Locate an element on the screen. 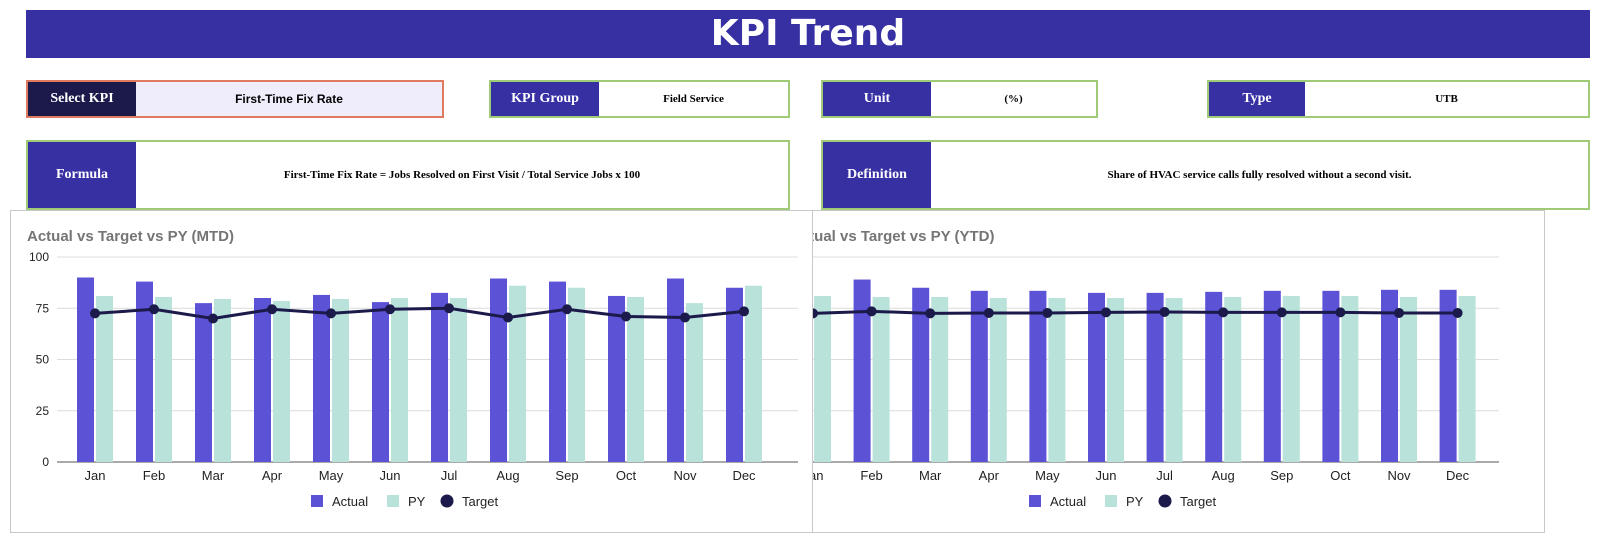  mtd-legend-py-label: PY is located at coordinates (417, 501).